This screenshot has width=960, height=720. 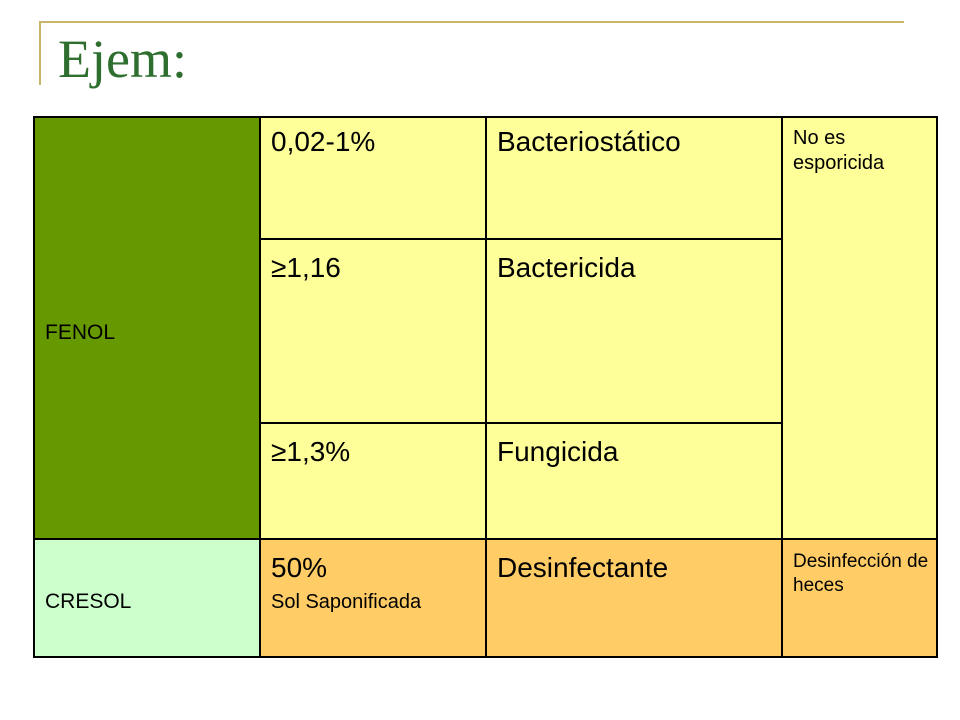 I want to click on fenol-concentration: ≥1,16, so click(x=306, y=267).